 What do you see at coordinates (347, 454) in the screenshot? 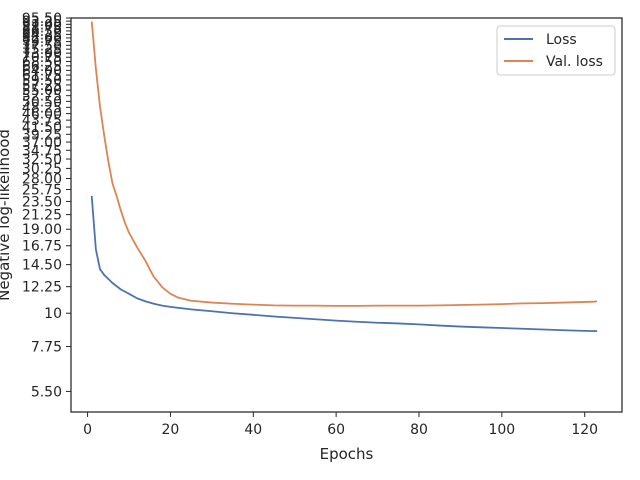
I see `x-axis-label: Epochs` at bounding box center [347, 454].